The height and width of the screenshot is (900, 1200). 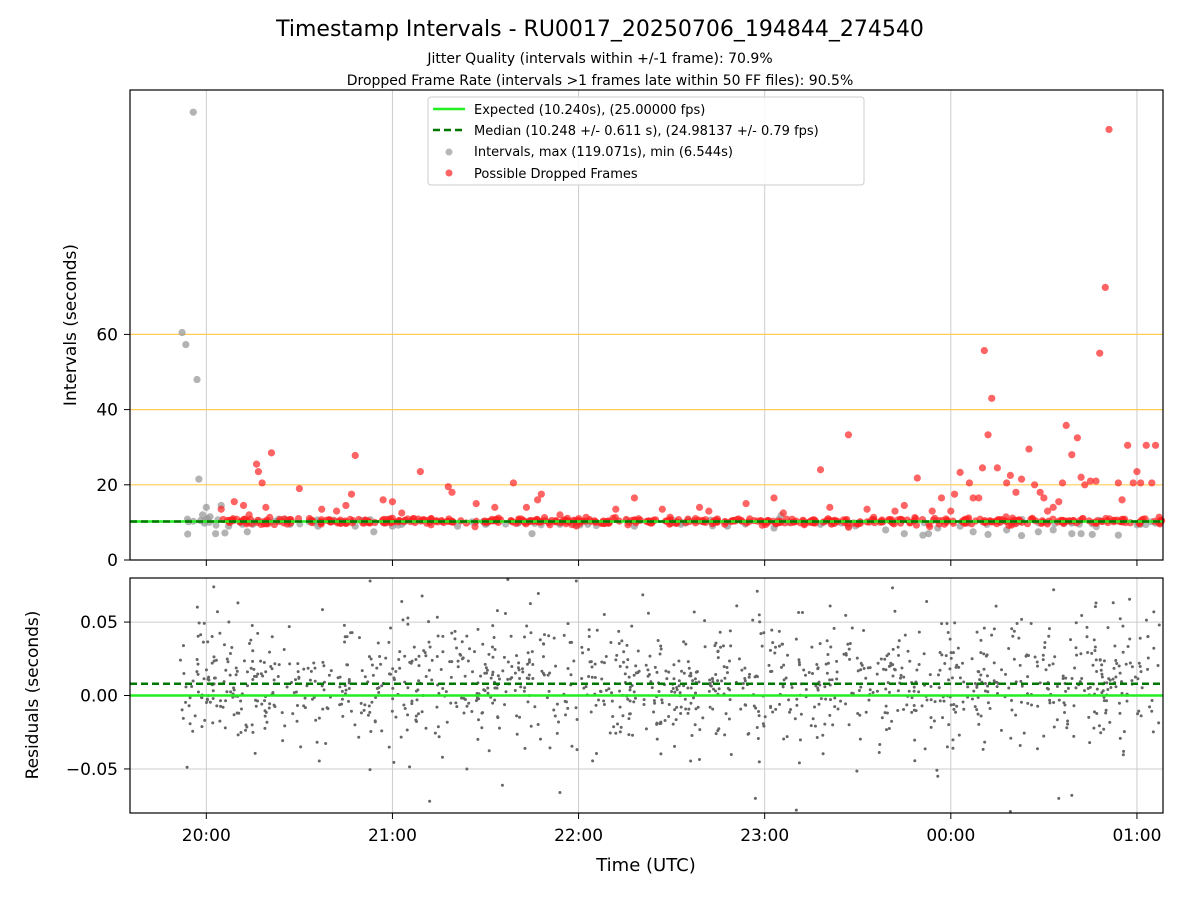 I want to click on intervals-y-tick-label: 60, so click(x=107, y=335).